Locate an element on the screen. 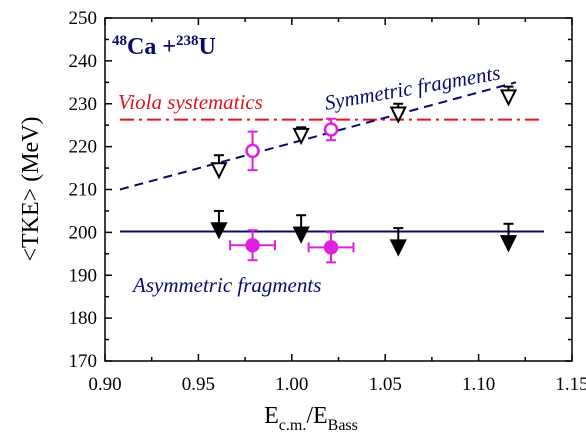 Image resolution: width=586 pixels, height=441 pixels. x-axis-title: Ec.m./EBass is located at coordinates (311, 418).